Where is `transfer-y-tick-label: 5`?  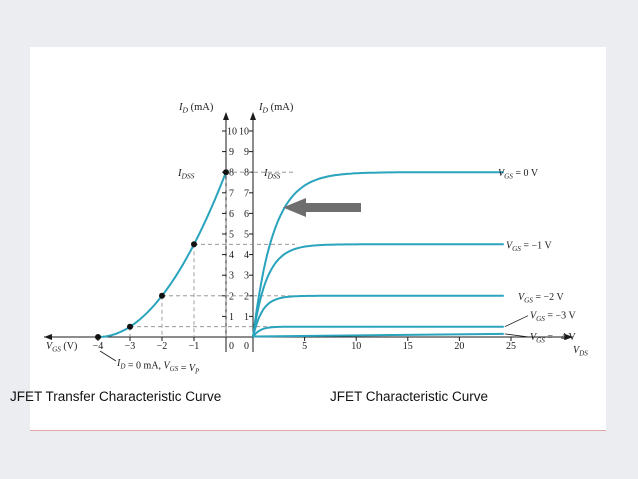 transfer-y-tick-label: 5 is located at coordinates (231, 235).